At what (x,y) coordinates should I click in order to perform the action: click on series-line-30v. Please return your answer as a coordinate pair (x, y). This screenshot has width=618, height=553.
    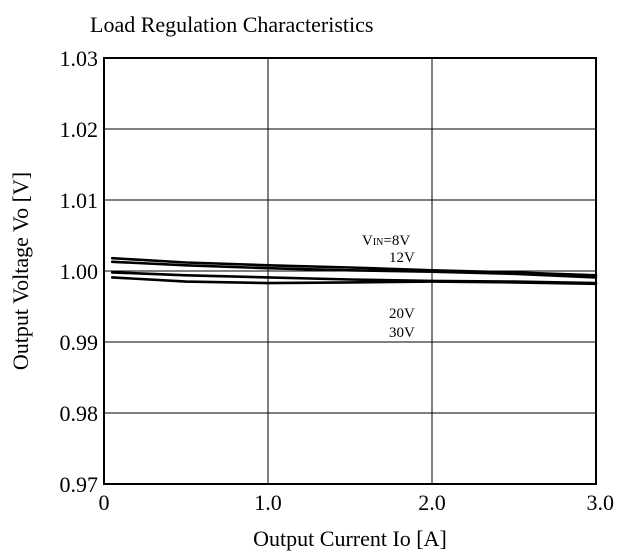
    Looking at the image, I should click on (354, 281).